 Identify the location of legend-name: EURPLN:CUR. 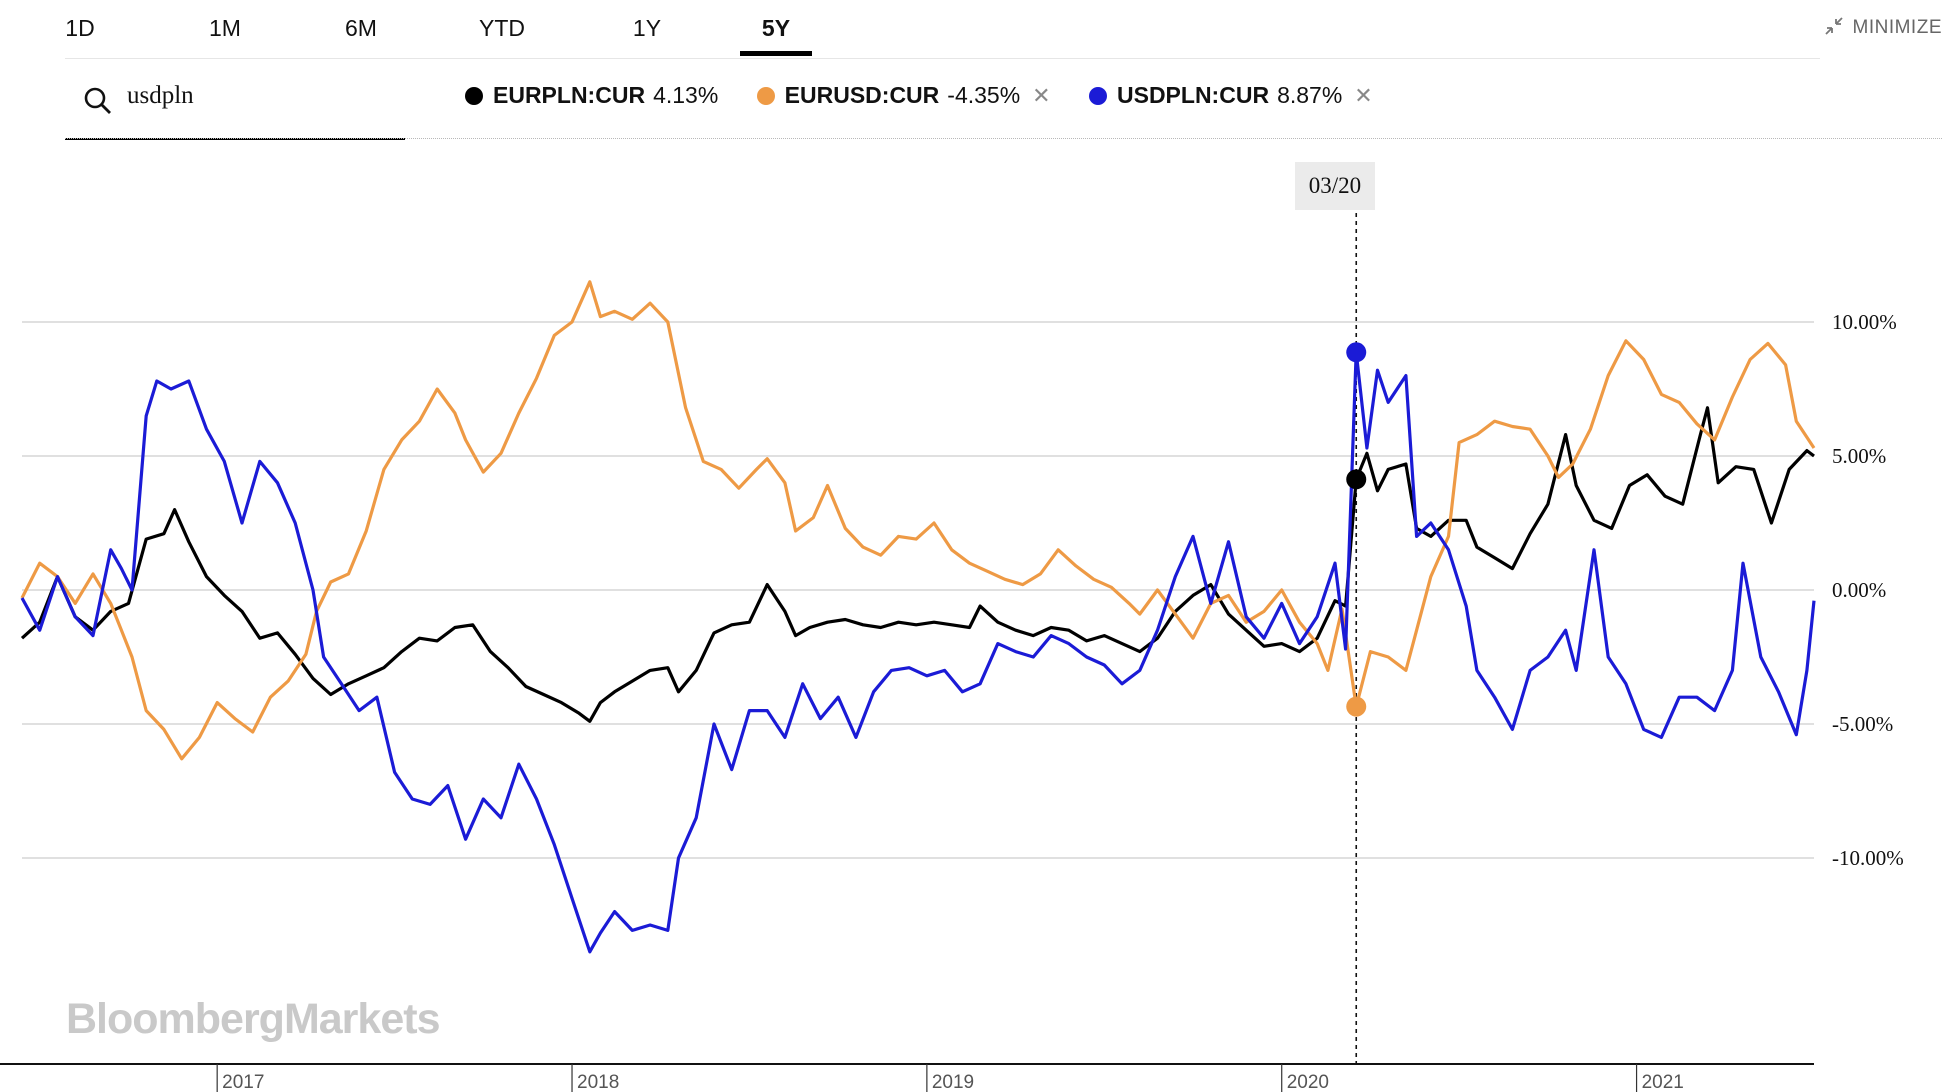
(569, 95).